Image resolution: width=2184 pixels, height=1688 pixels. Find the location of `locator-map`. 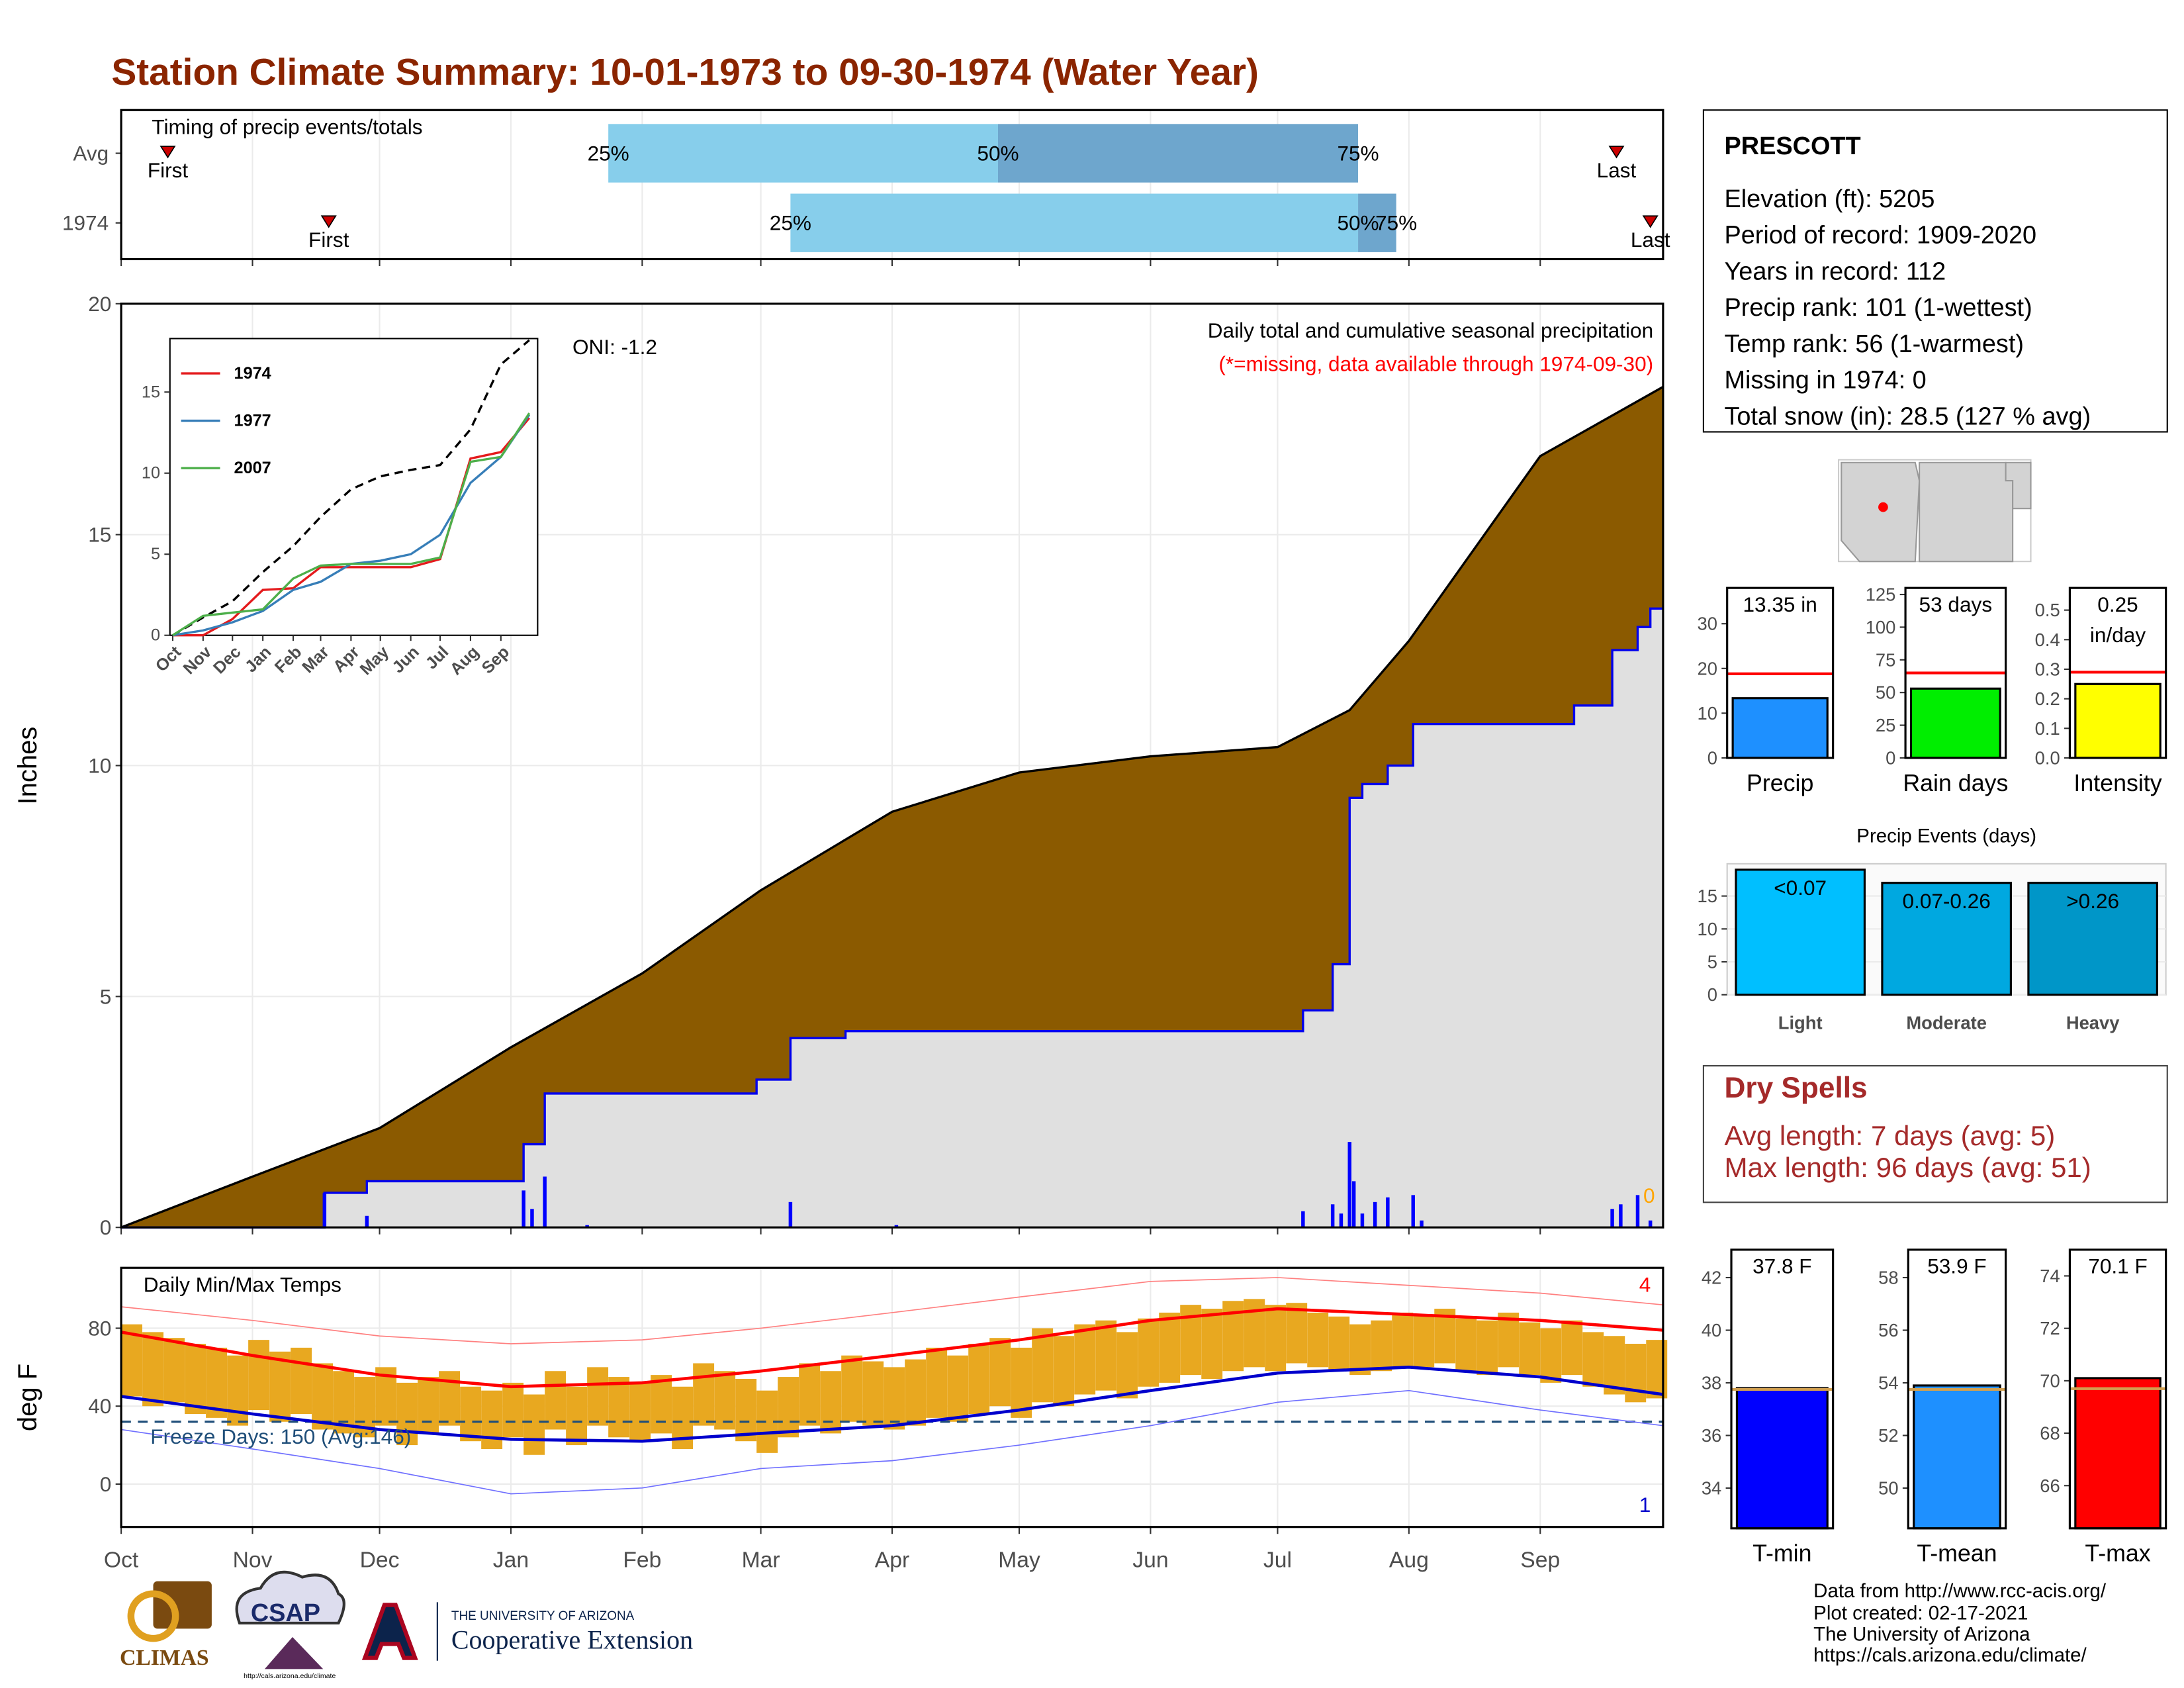

locator-map is located at coordinates (1935, 511).